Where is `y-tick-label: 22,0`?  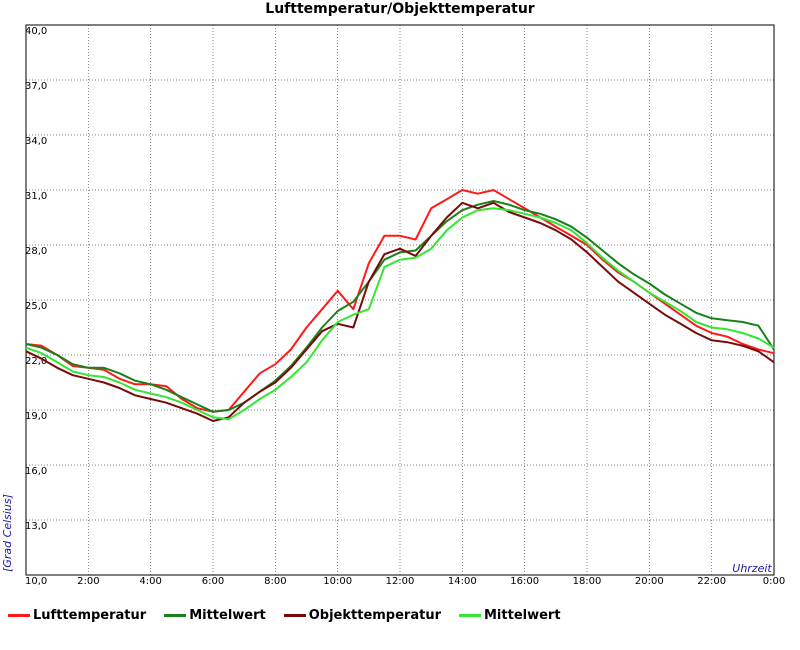
y-tick-label: 22,0 is located at coordinates (36, 361).